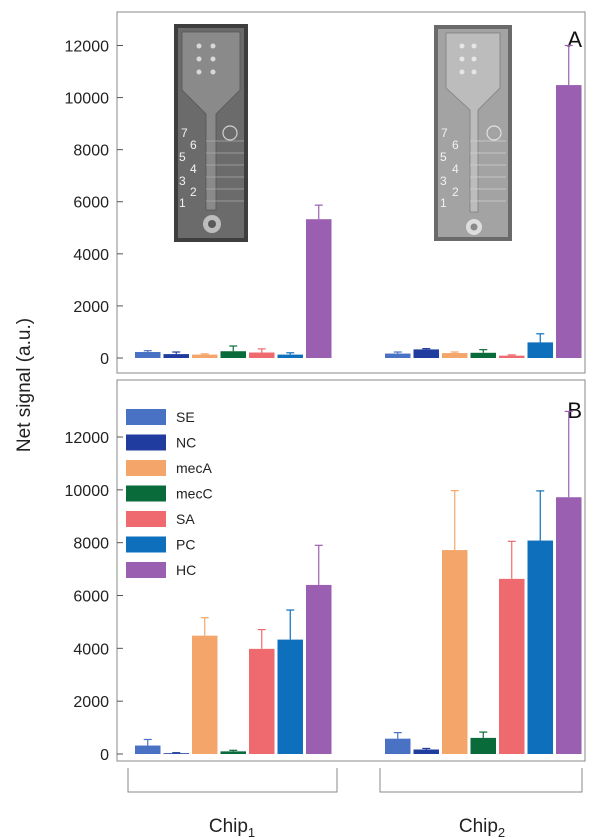  Describe the element at coordinates (184, 133) in the screenshot. I see `chip1-label-7: 7` at that location.